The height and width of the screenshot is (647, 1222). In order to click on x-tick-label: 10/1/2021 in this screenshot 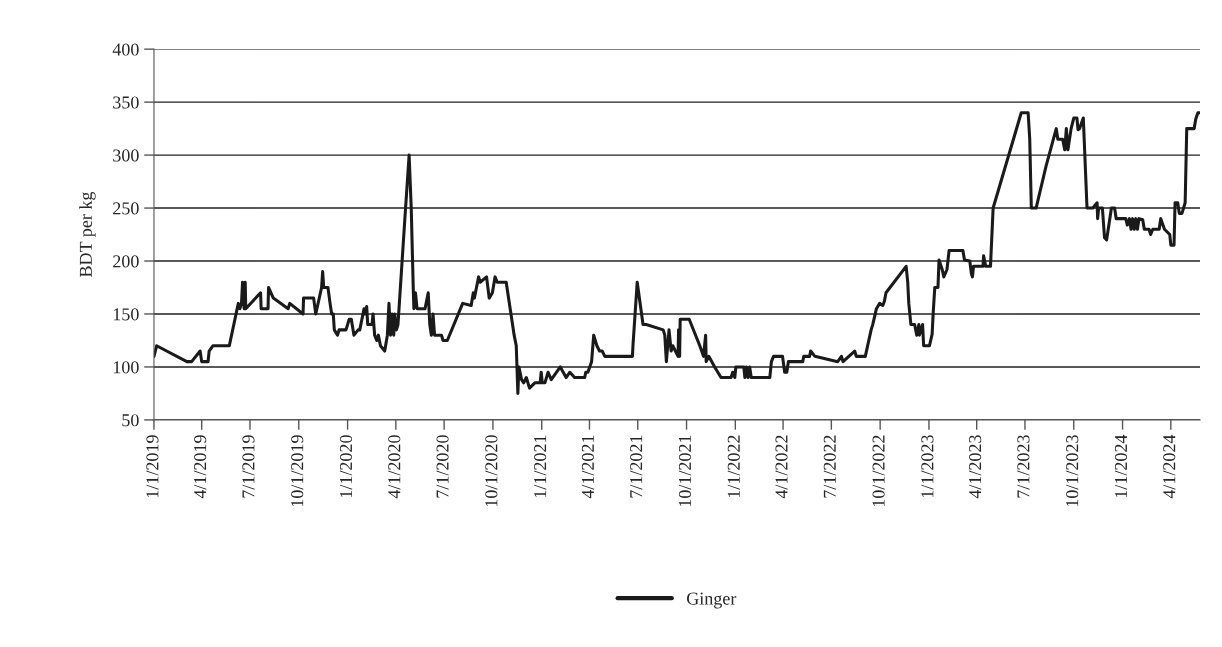, I will do `click(685, 471)`.